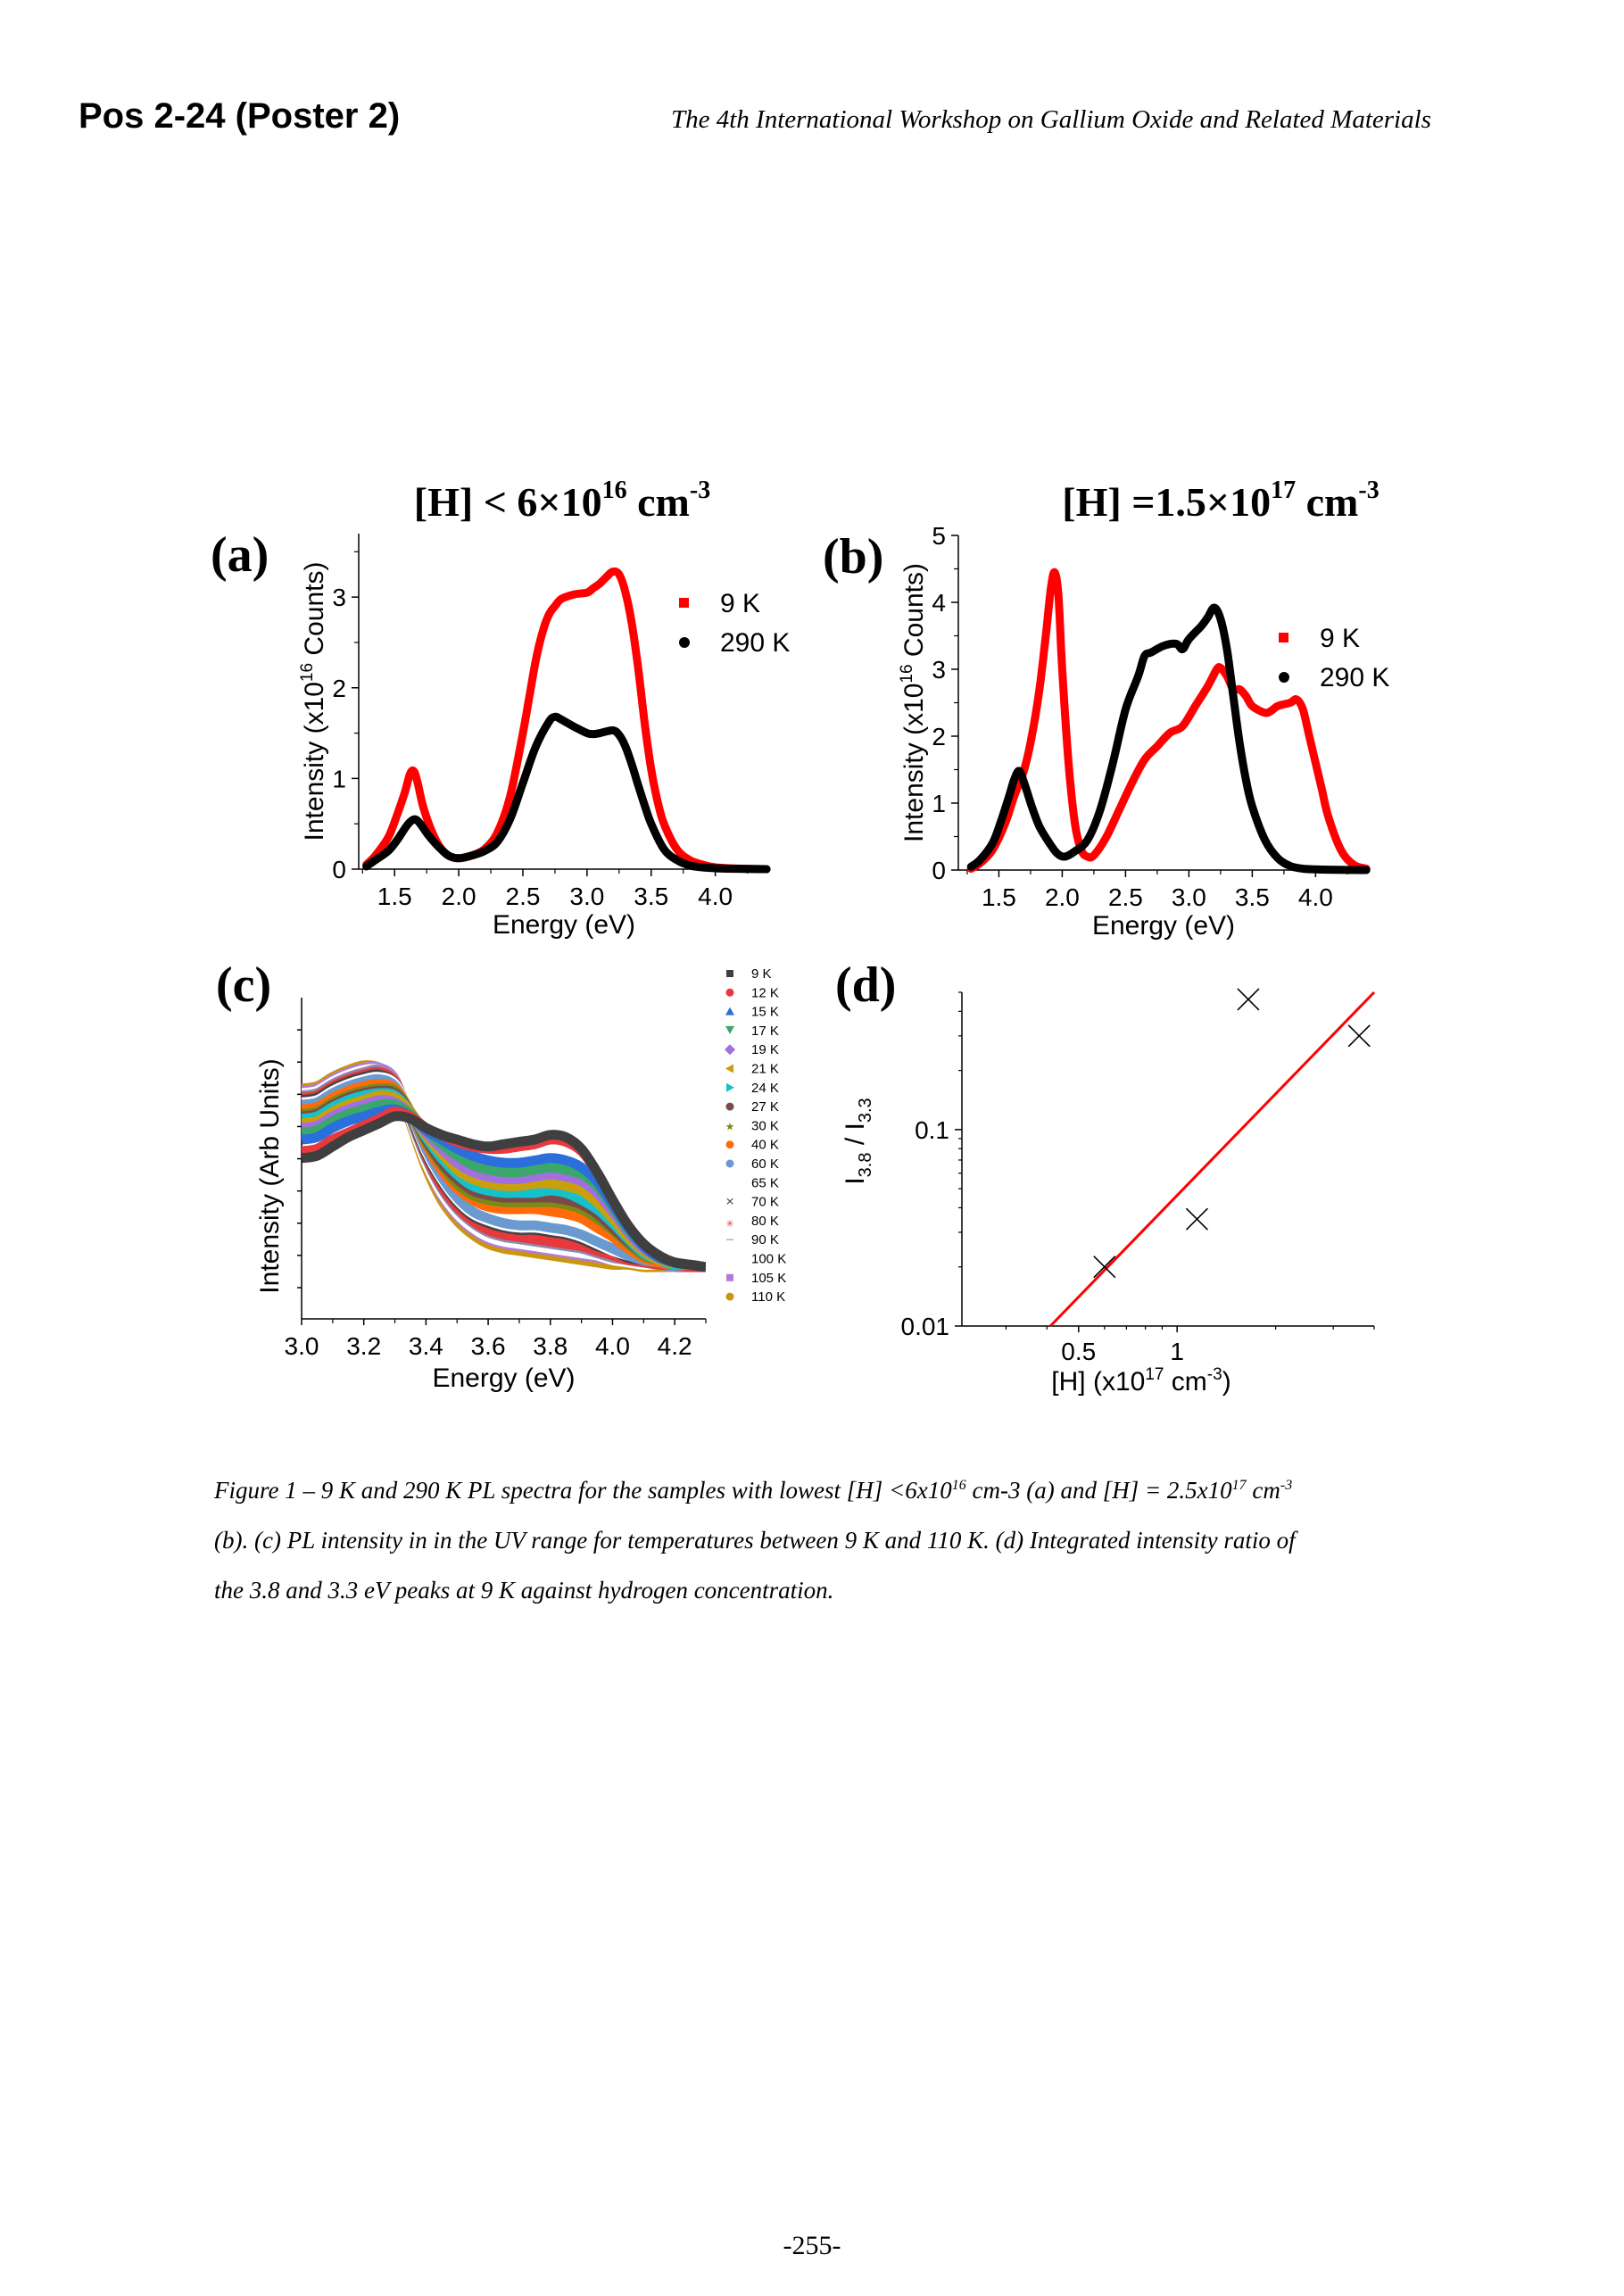 The image size is (1624, 2296). Describe the element at coordinates (730, 1087) in the screenshot. I see `legend-marker-triangle-right` at that location.